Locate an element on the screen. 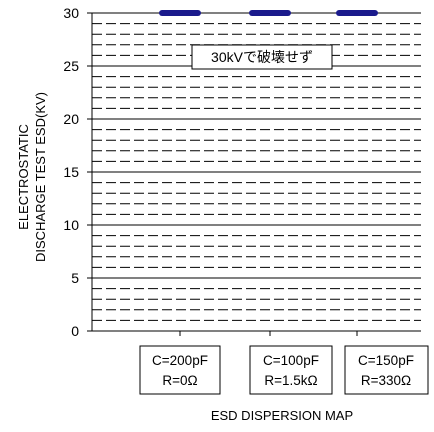  condition-box-1-line-2: R=0Ω is located at coordinates (179, 380).